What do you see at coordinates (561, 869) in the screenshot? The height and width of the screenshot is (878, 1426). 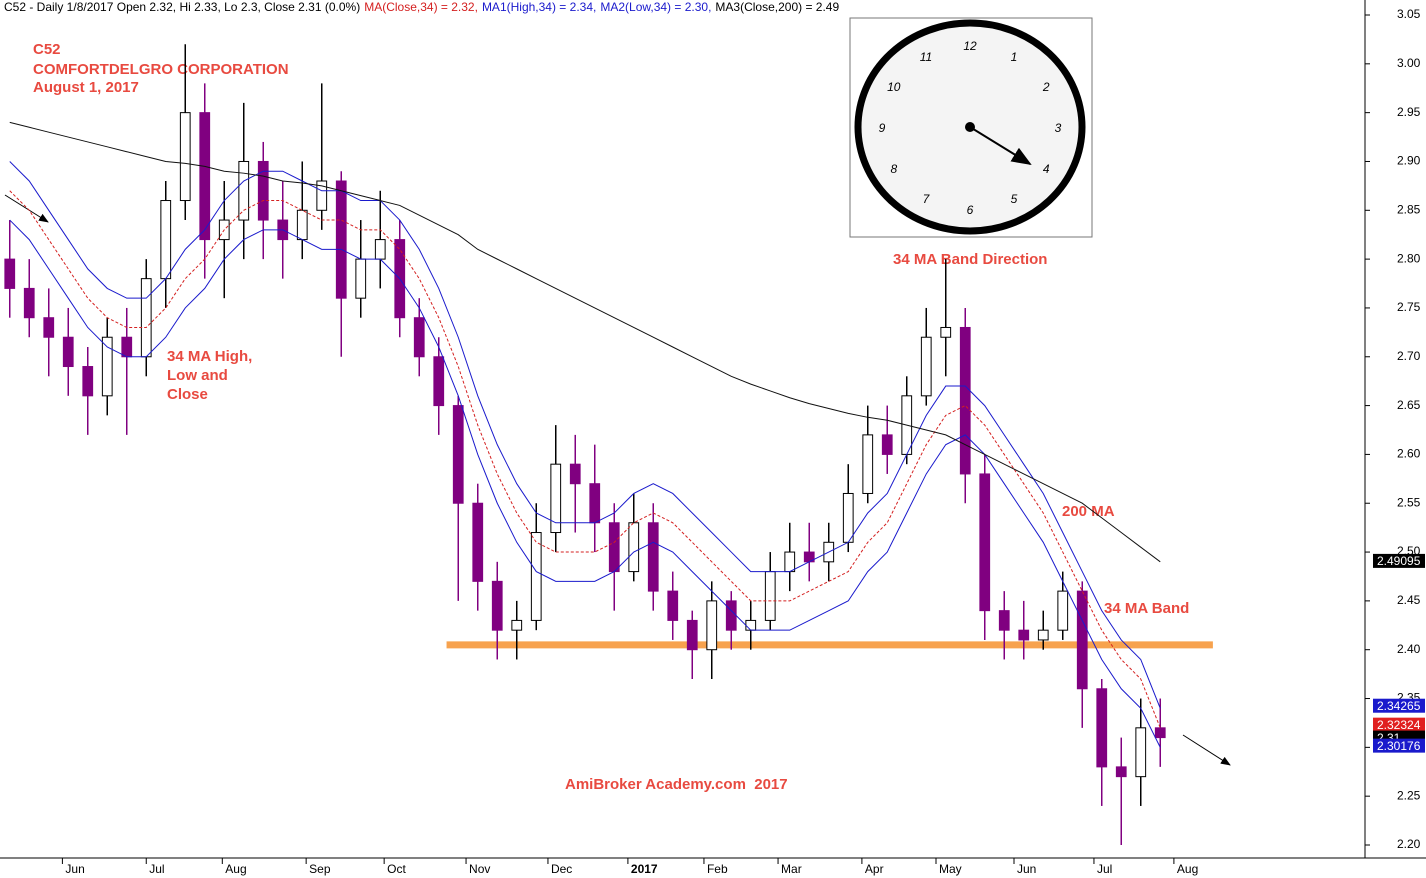 I see `x-tick-label: Dec` at bounding box center [561, 869].